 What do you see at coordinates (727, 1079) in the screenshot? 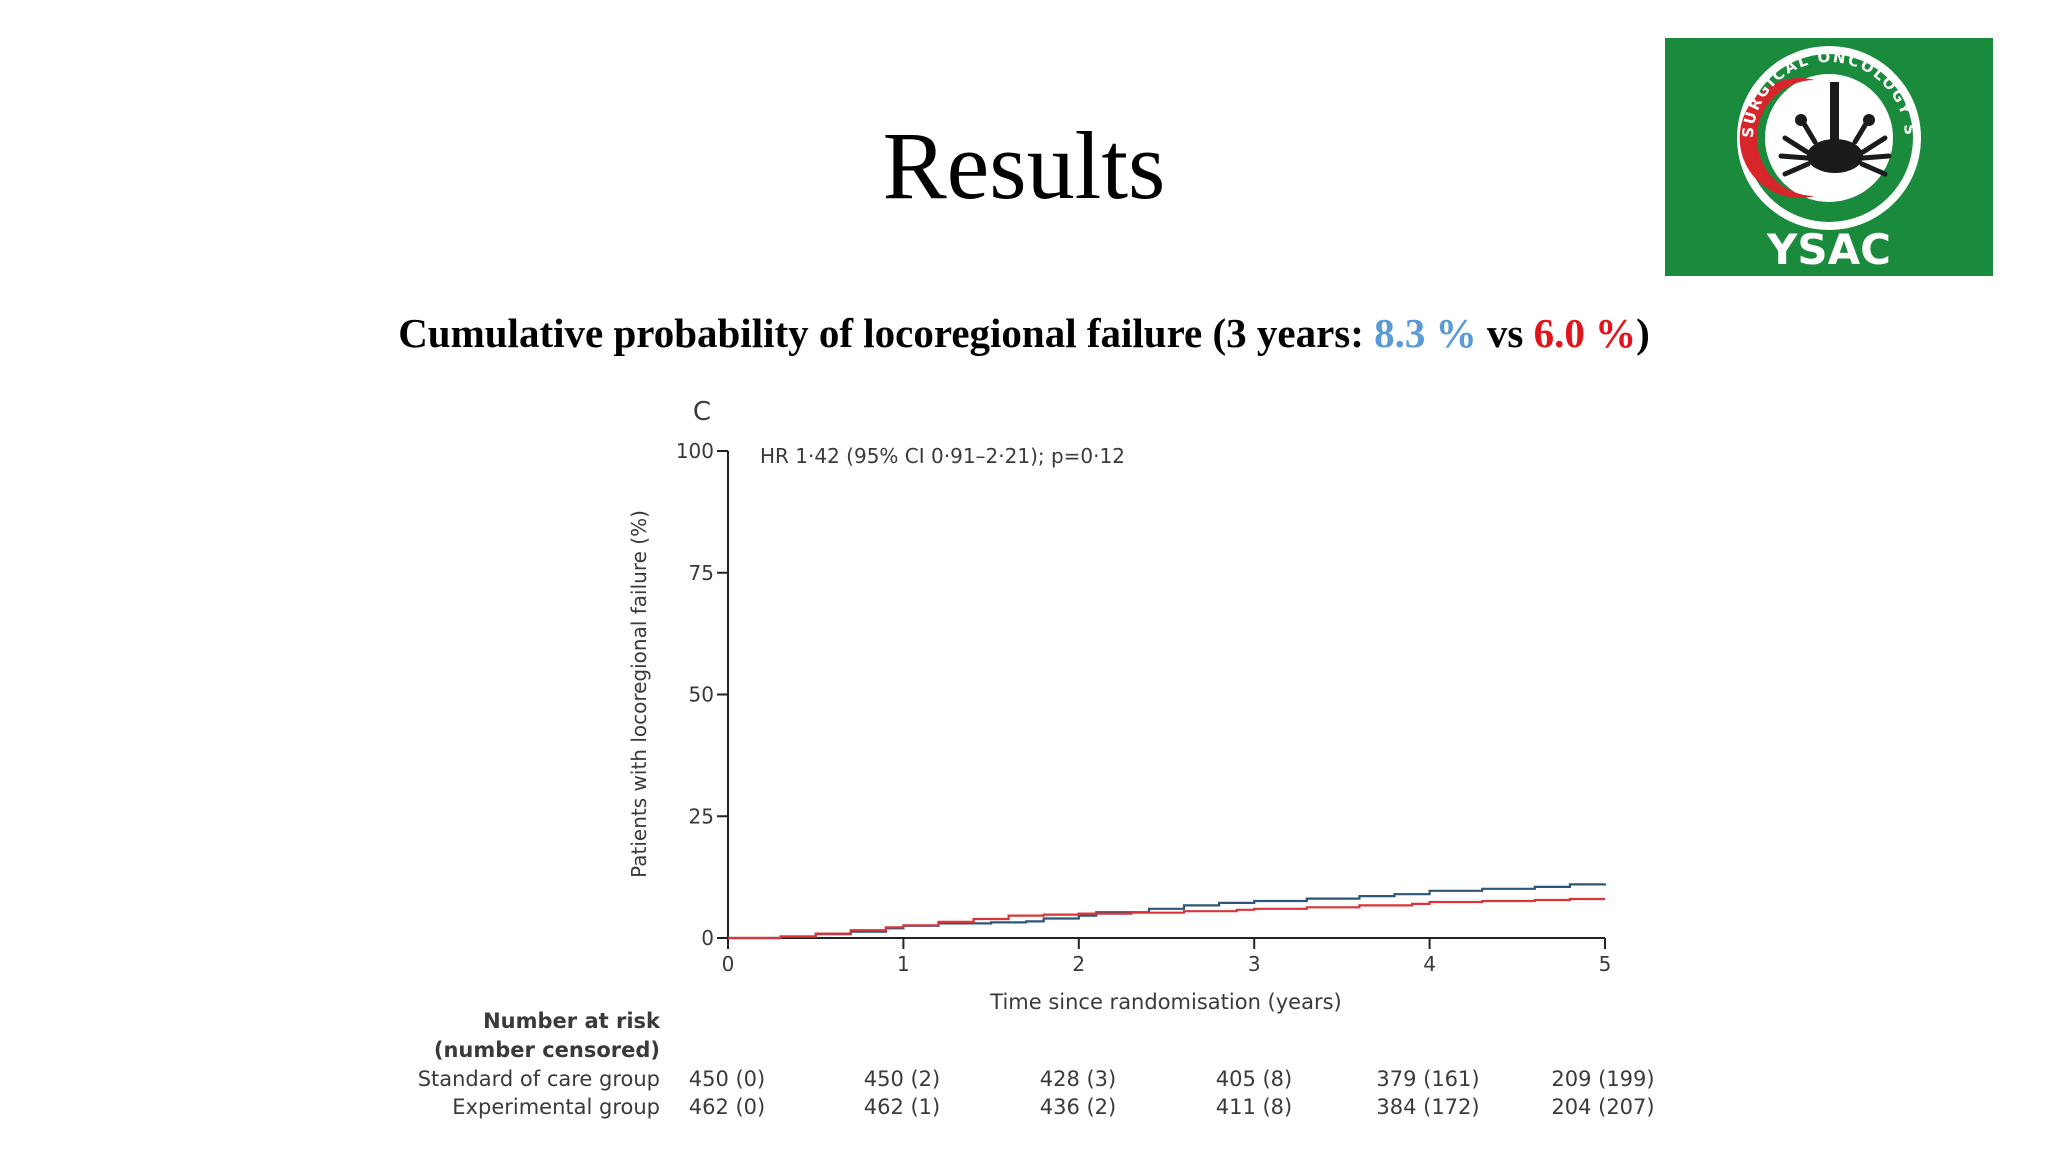
I see `risk-cell: 450 (0)` at bounding box center [727, 1079].